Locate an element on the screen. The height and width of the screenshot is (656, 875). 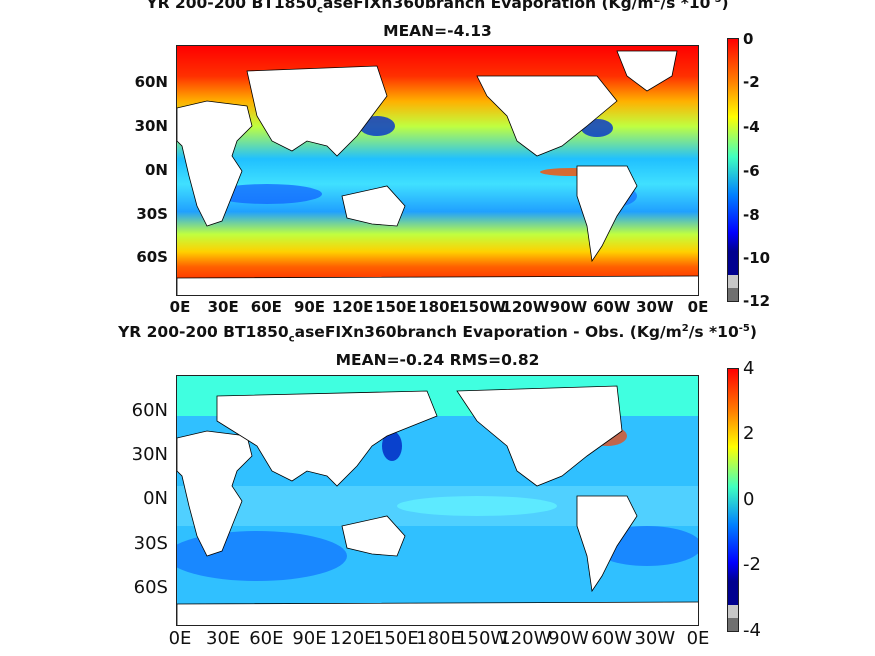
panel1-subtitle: MEAN=-4.13 is located at coordinates (437, 31).